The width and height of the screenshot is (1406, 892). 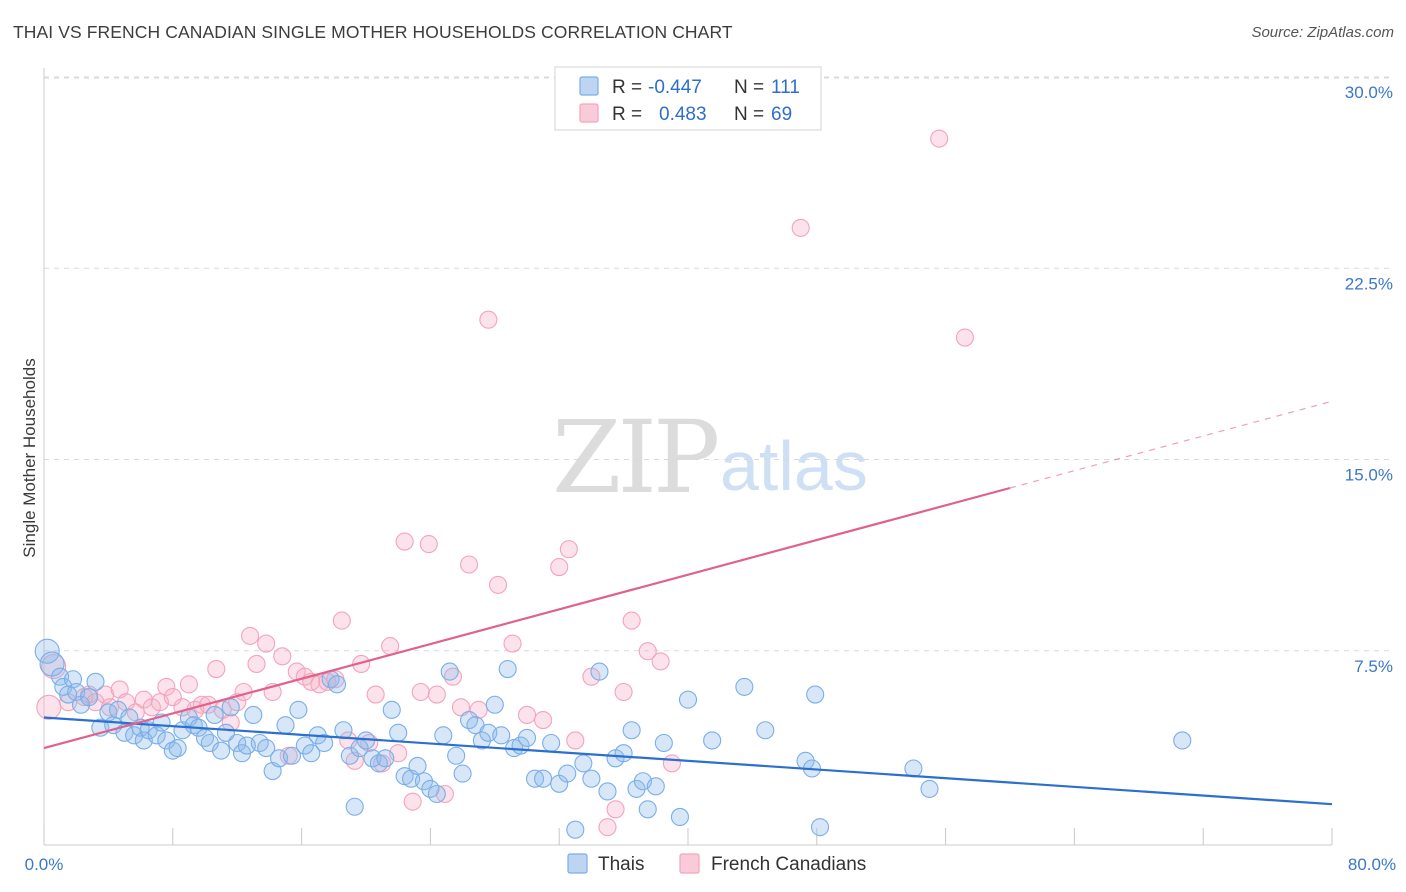 I want to click on legend-n-value-french: 69, so click(x=781, y=114).